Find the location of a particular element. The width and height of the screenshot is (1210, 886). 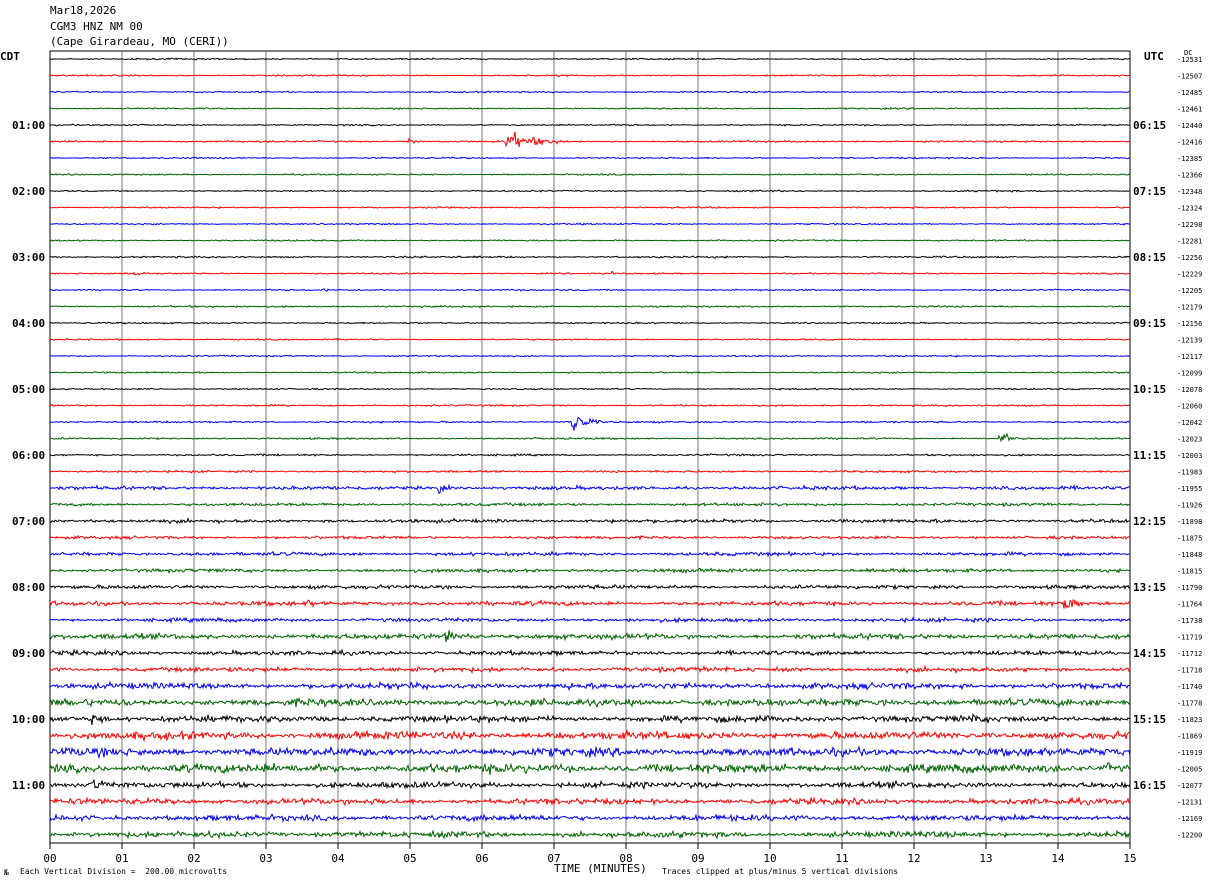

left-time-label: 09:00 is located at coordinates (28, 653).